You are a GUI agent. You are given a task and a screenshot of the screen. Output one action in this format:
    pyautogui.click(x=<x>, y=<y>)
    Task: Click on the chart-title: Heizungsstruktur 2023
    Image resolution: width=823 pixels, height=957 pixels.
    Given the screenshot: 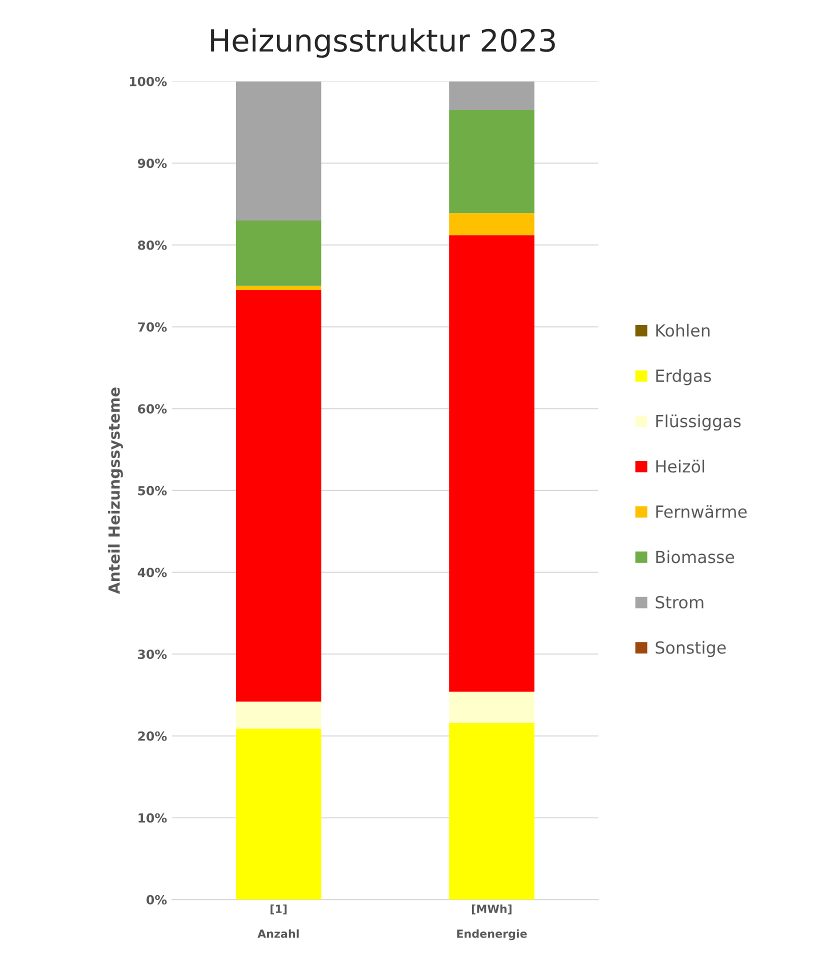 What is the action you would take?
    pyautogui.click(x=383, y=43)
    